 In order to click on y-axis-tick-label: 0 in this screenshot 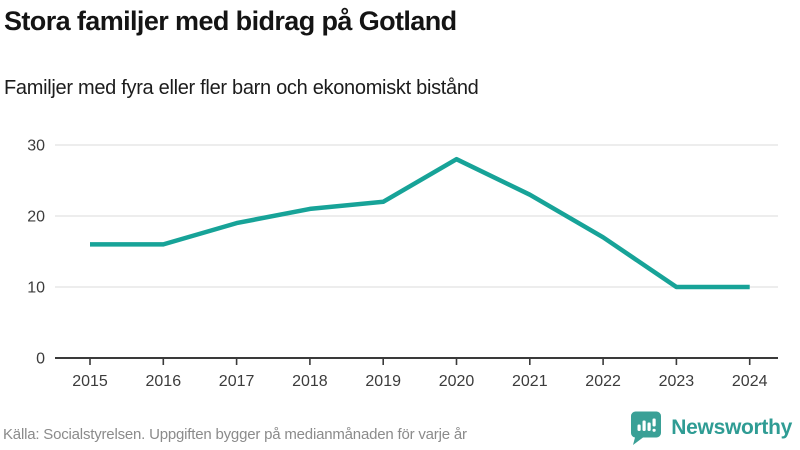, I will do `click(40, 359)`.